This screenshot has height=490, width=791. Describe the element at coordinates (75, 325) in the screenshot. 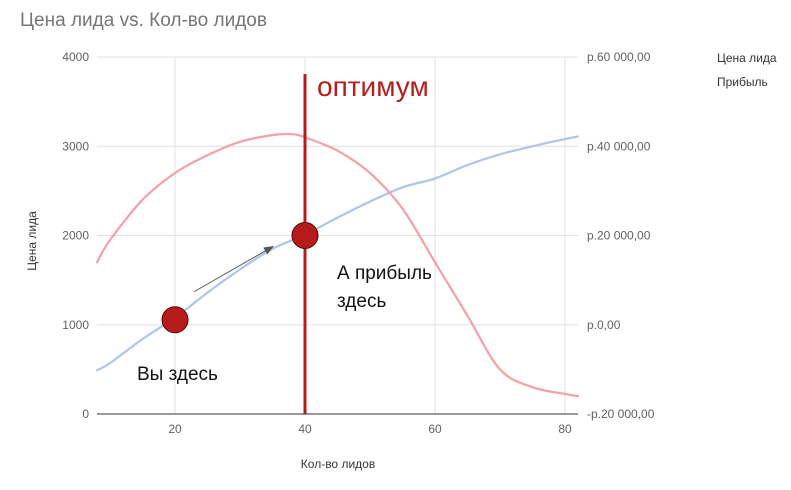

I see `y-left-tick-label: 1000` at that location.